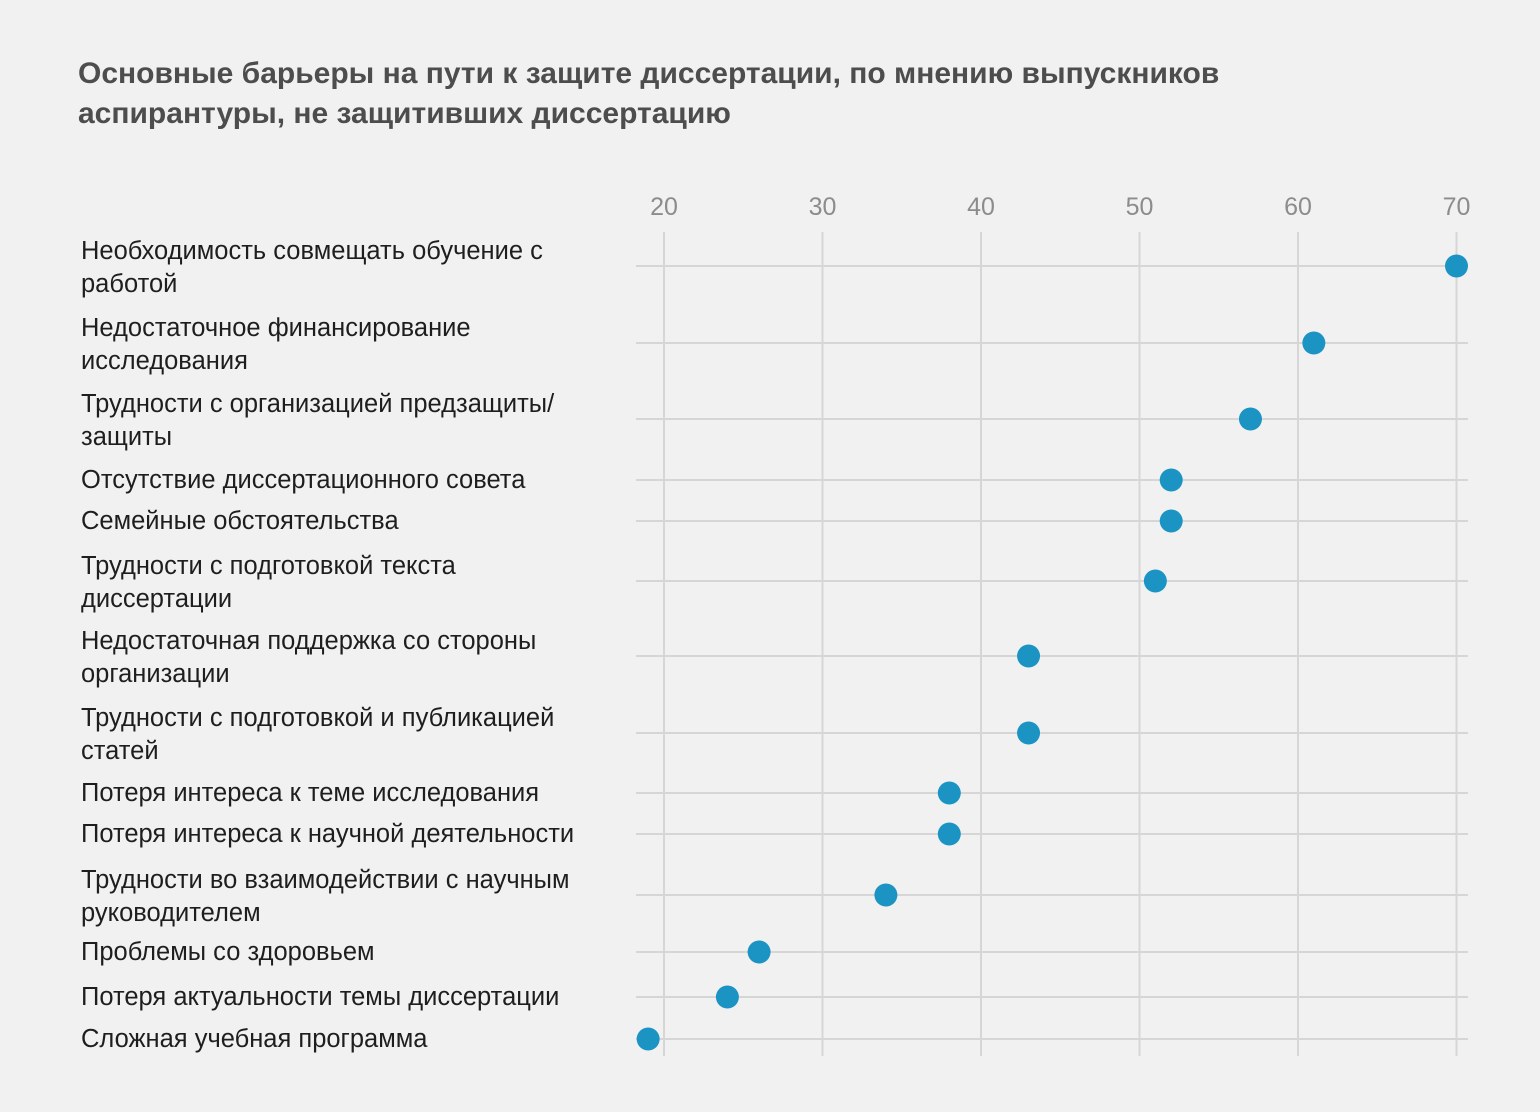 Image resolution: width=1540 pixels, height=1112 pixels. What do you see at coordinates (325, 880) in the screenshot?
I see `category-label-line: Трудности во взаимодействии с научным` at bounding box center [325, 880].